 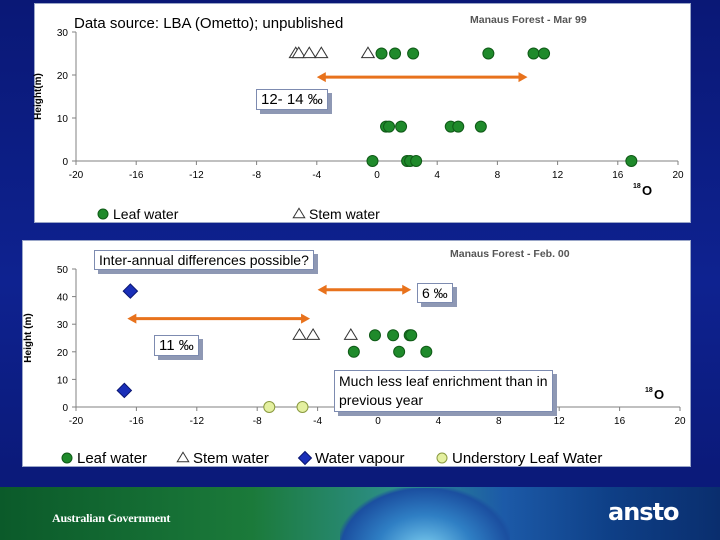 I want to click on globe-image, so click(x=425, y=514).